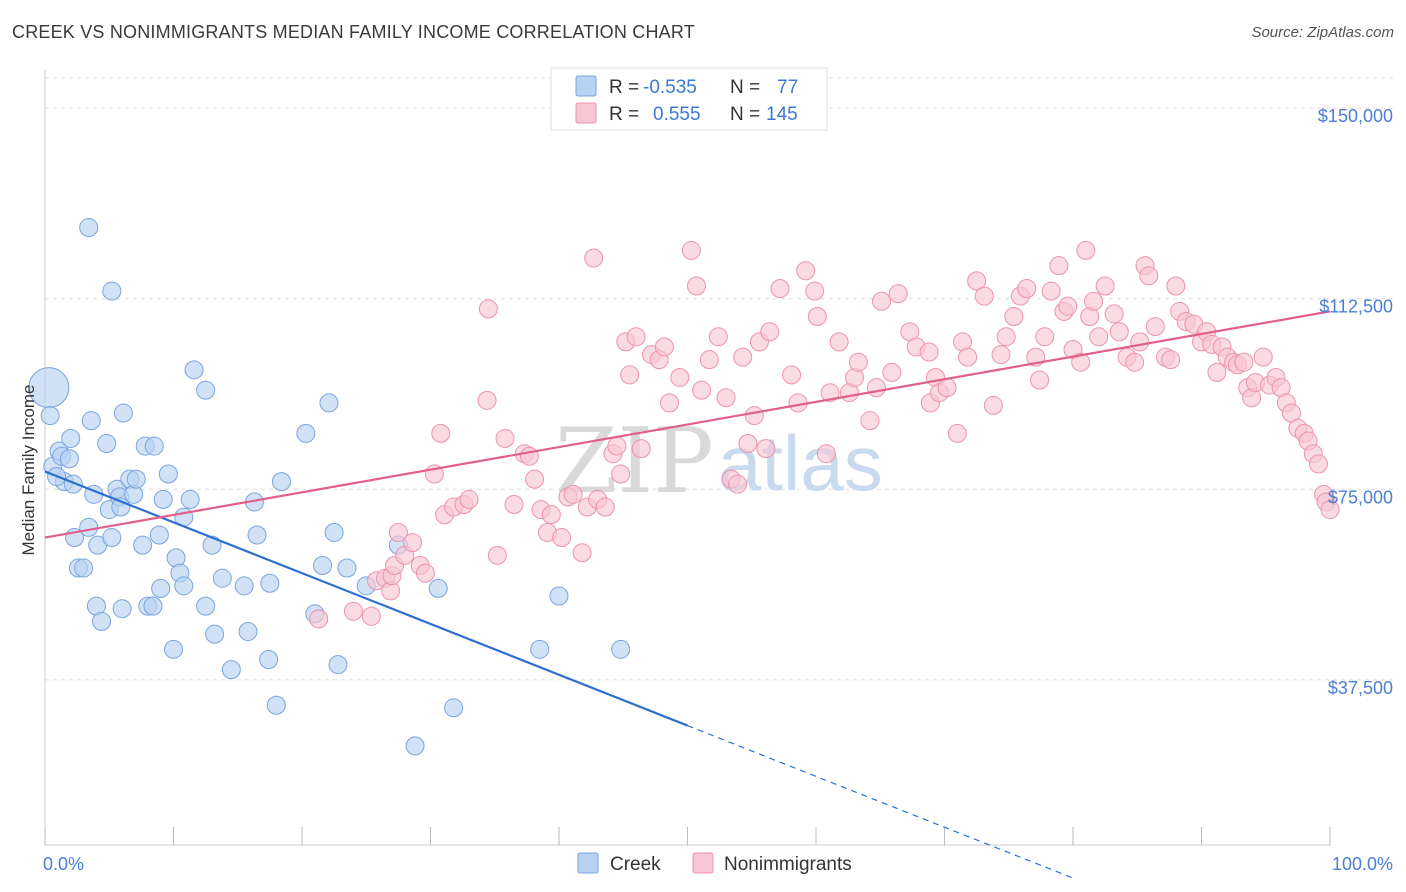  I want to click on bottom-legend-creek-label: Creek, so click(635, 864).